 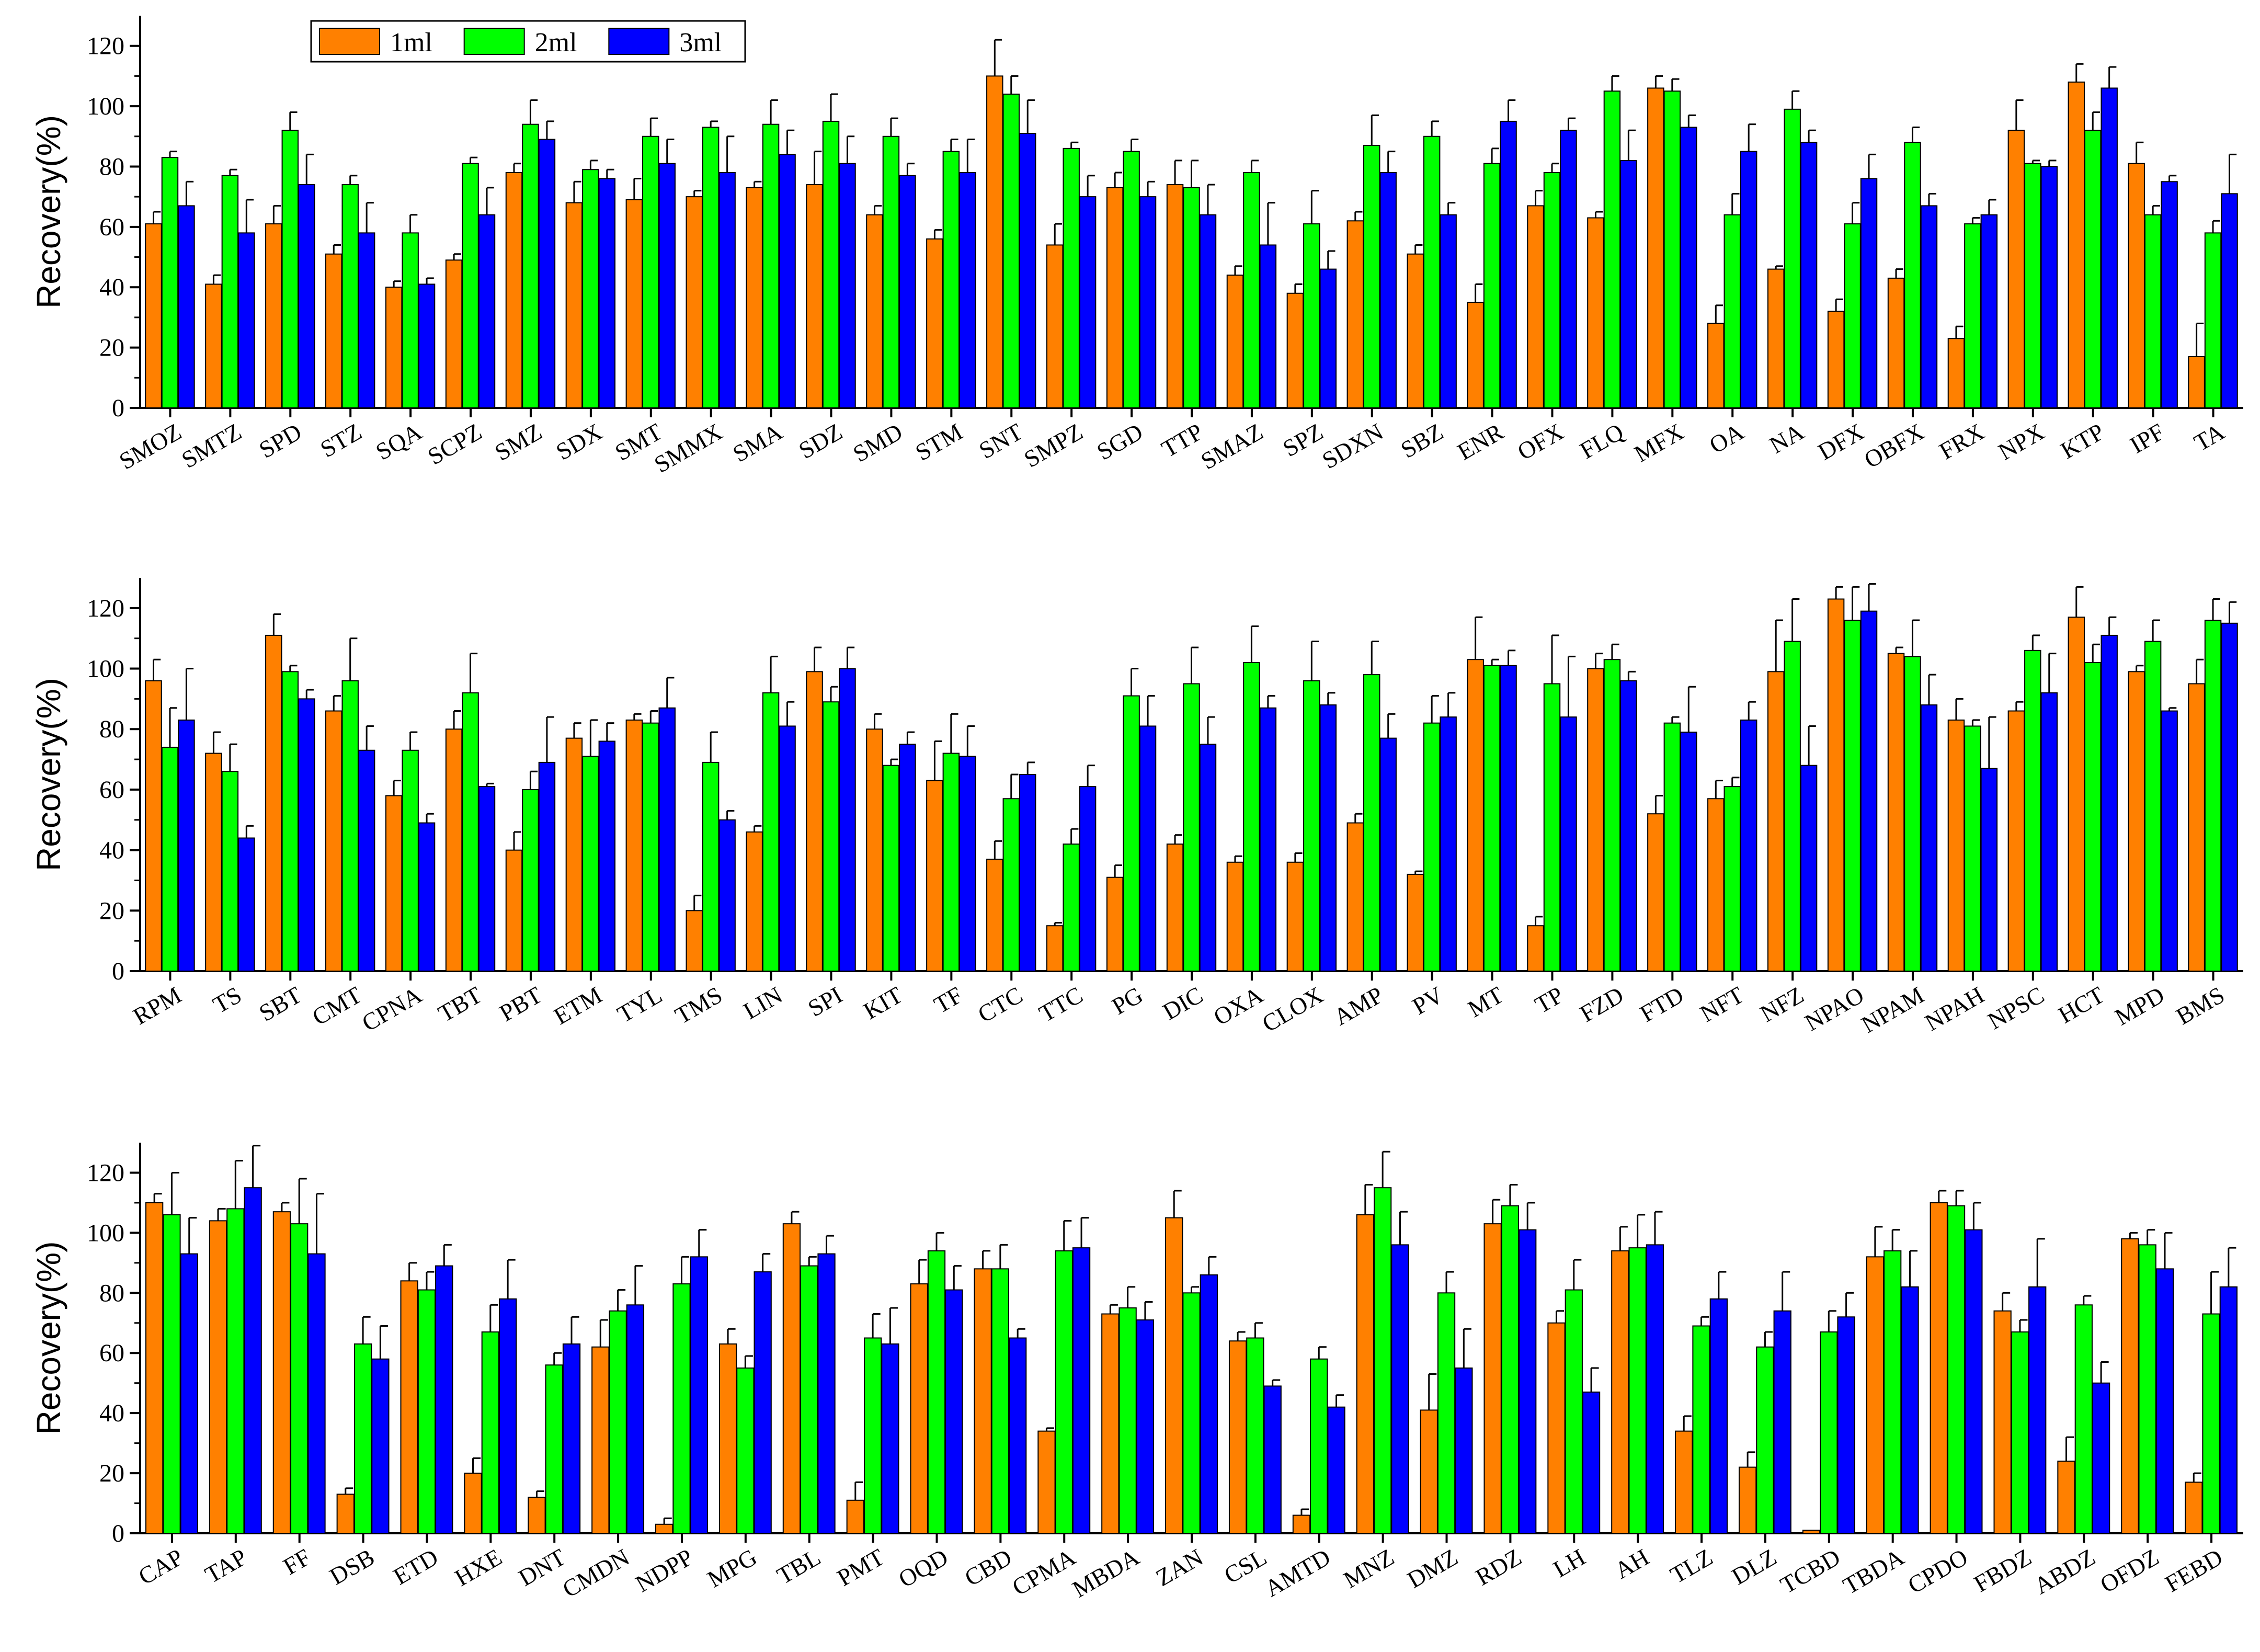 What do you see at coordinates (878, 442) in the screenshot?
I see `x-tick-label: SMD` at bounding box center [878, 442].